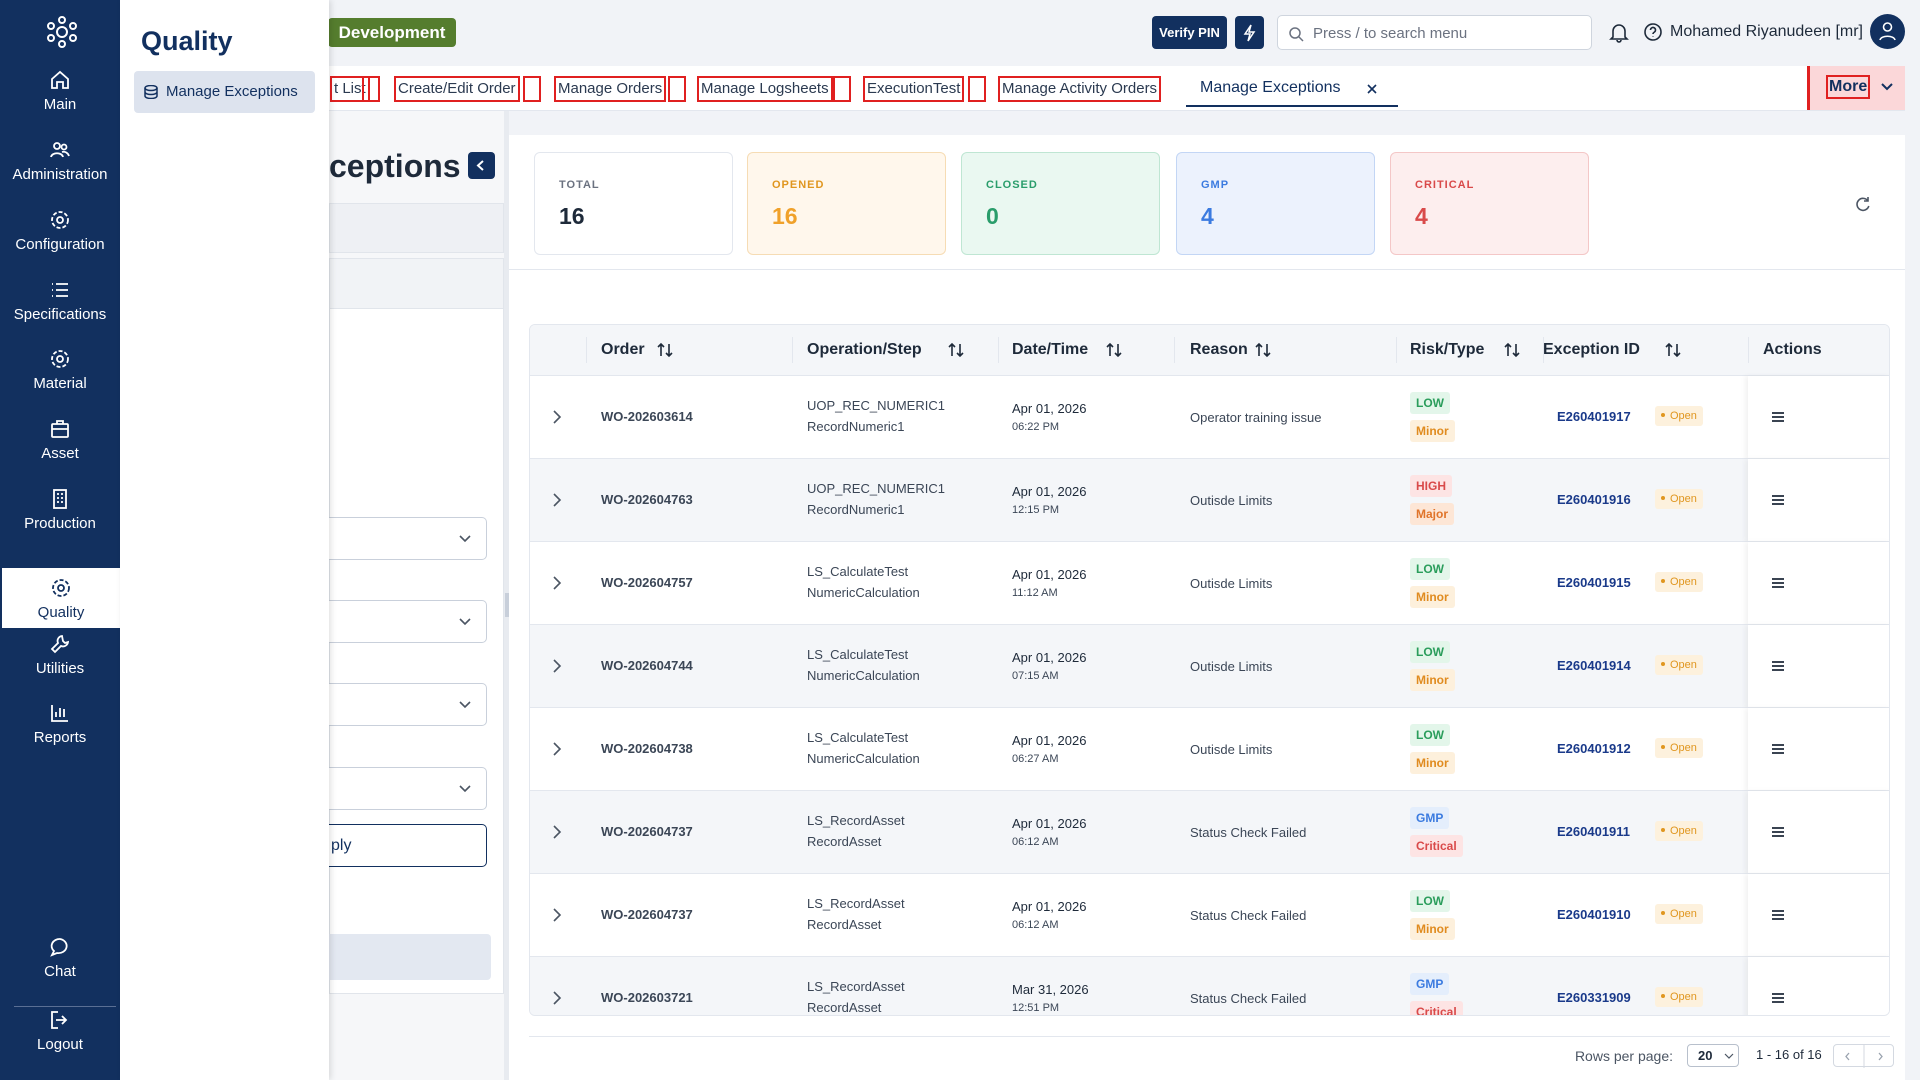 This screenshot has height=1080, width=1920. I want to click on nav-item: Chat, so click(60, 965).